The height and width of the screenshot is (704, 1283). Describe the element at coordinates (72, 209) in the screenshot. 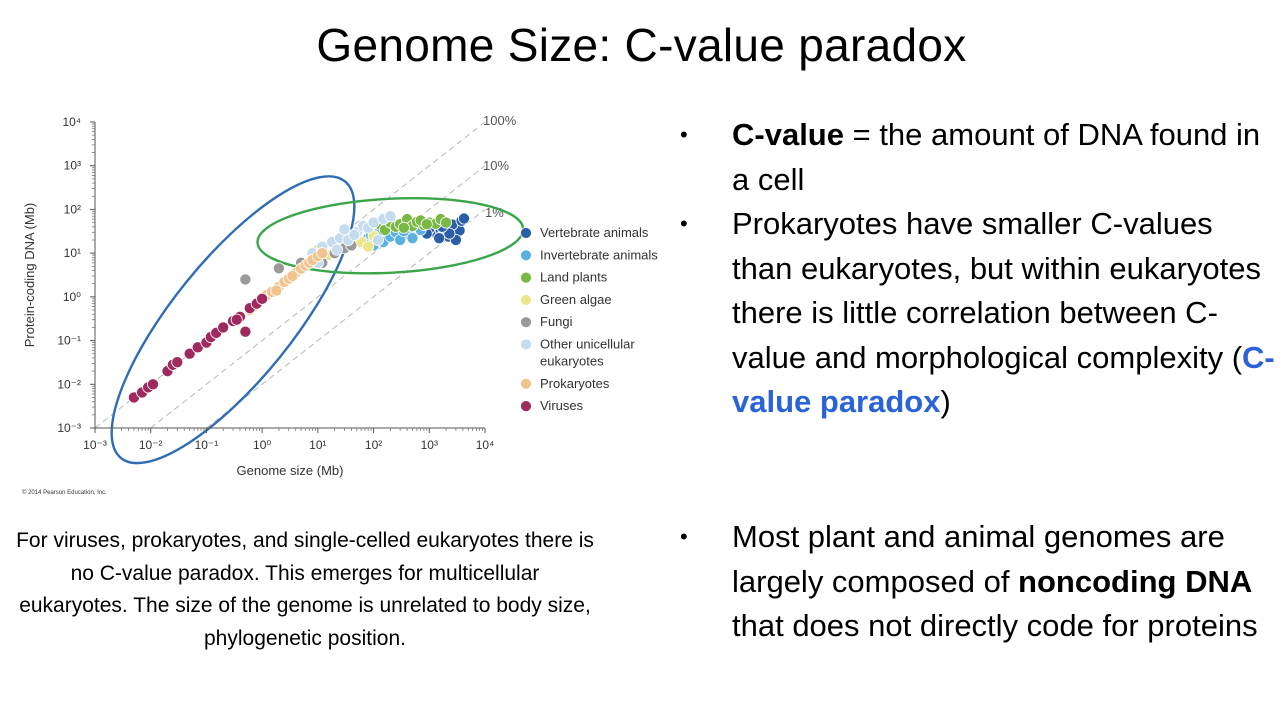

I see `y-tick-label: 10²` at that location.